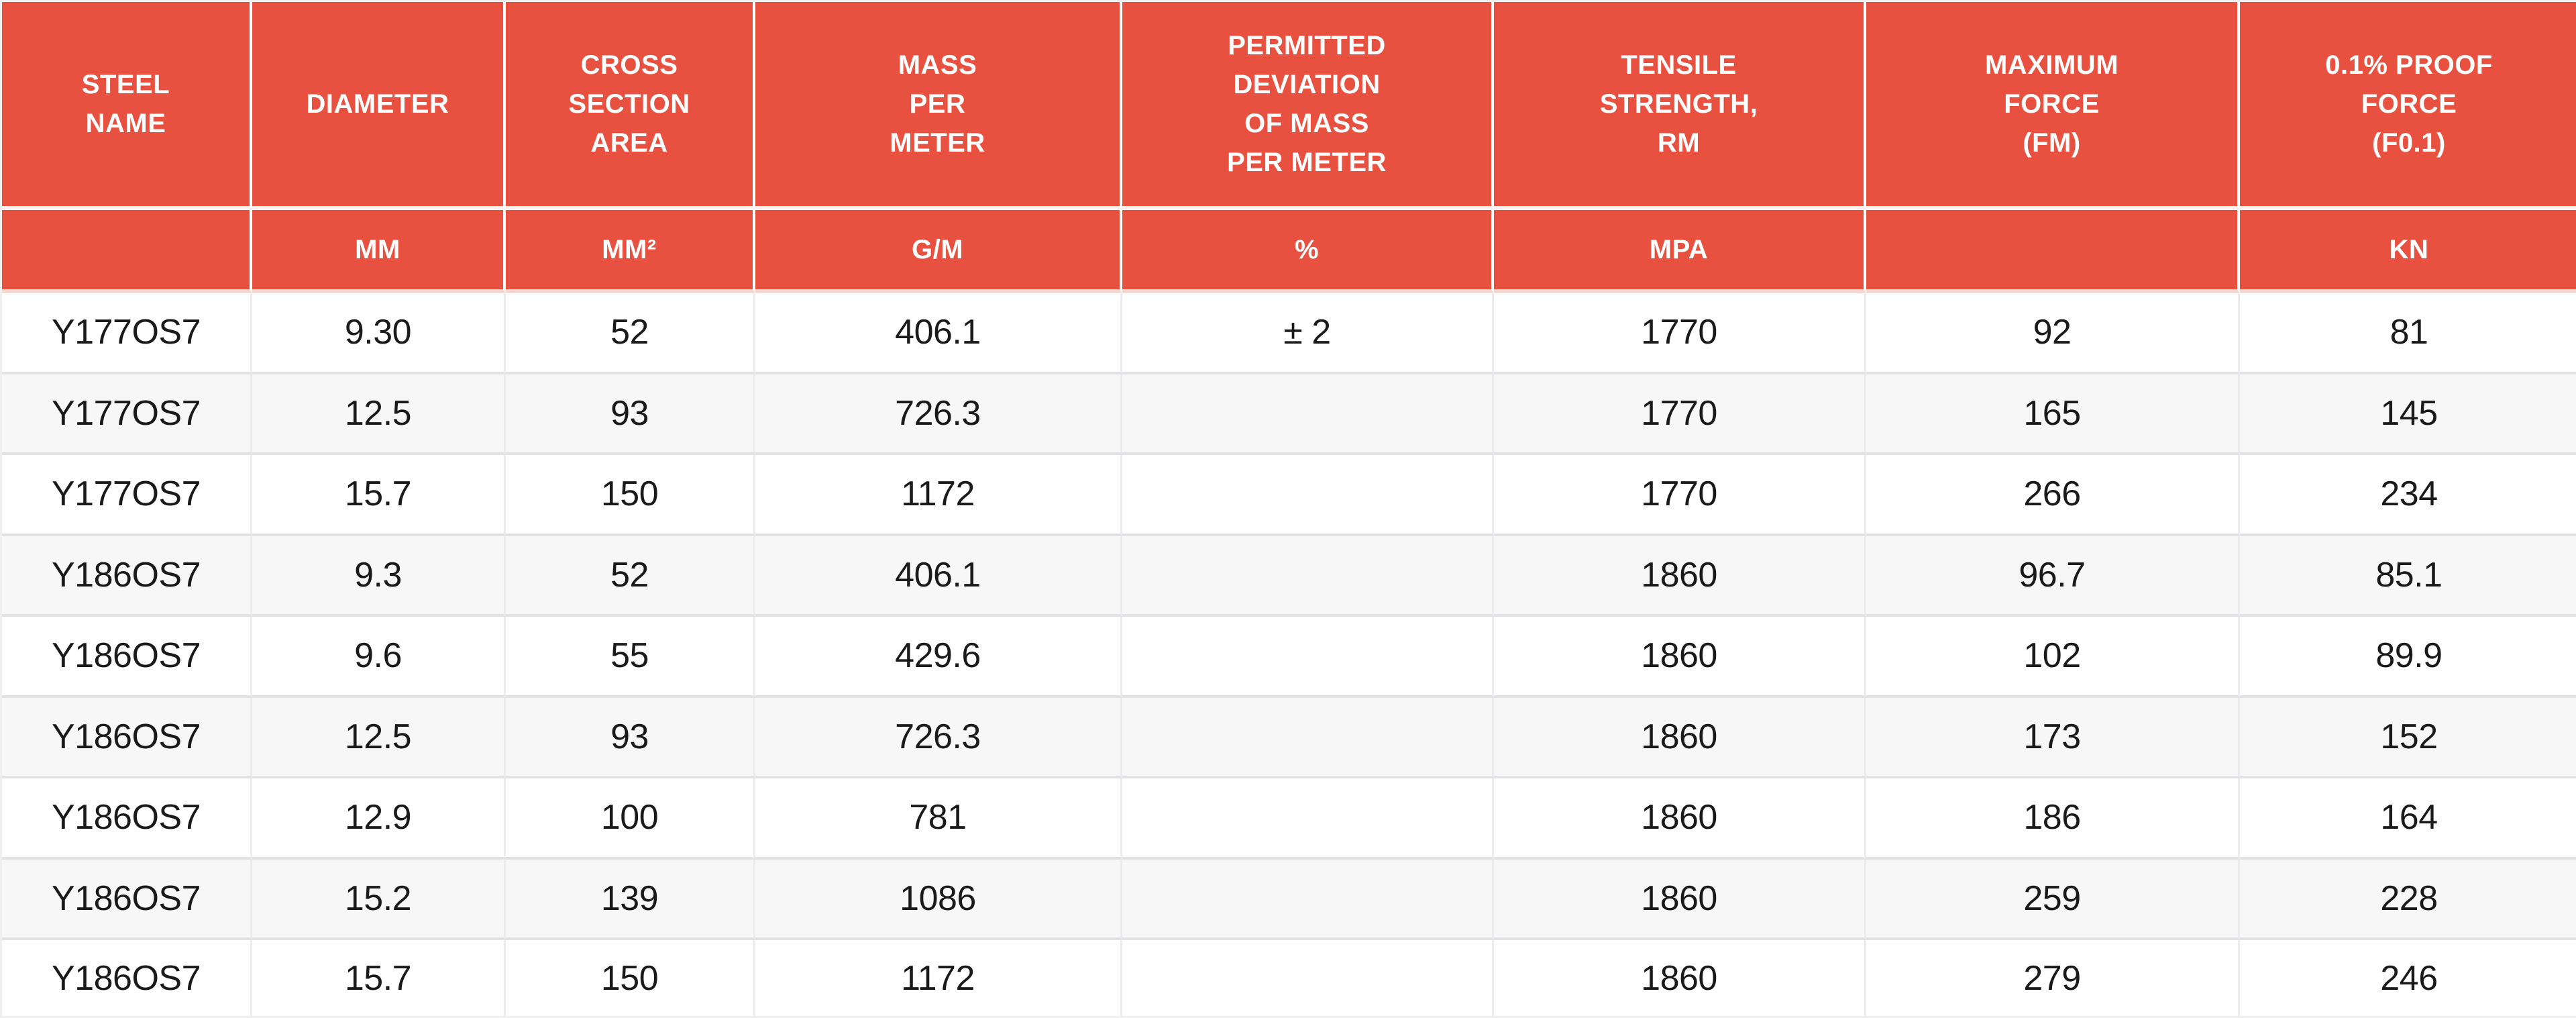  Describe the element at coordinates (379, 657) in the screenshot. I see `table-cell-diameter: 9.6` at that location.